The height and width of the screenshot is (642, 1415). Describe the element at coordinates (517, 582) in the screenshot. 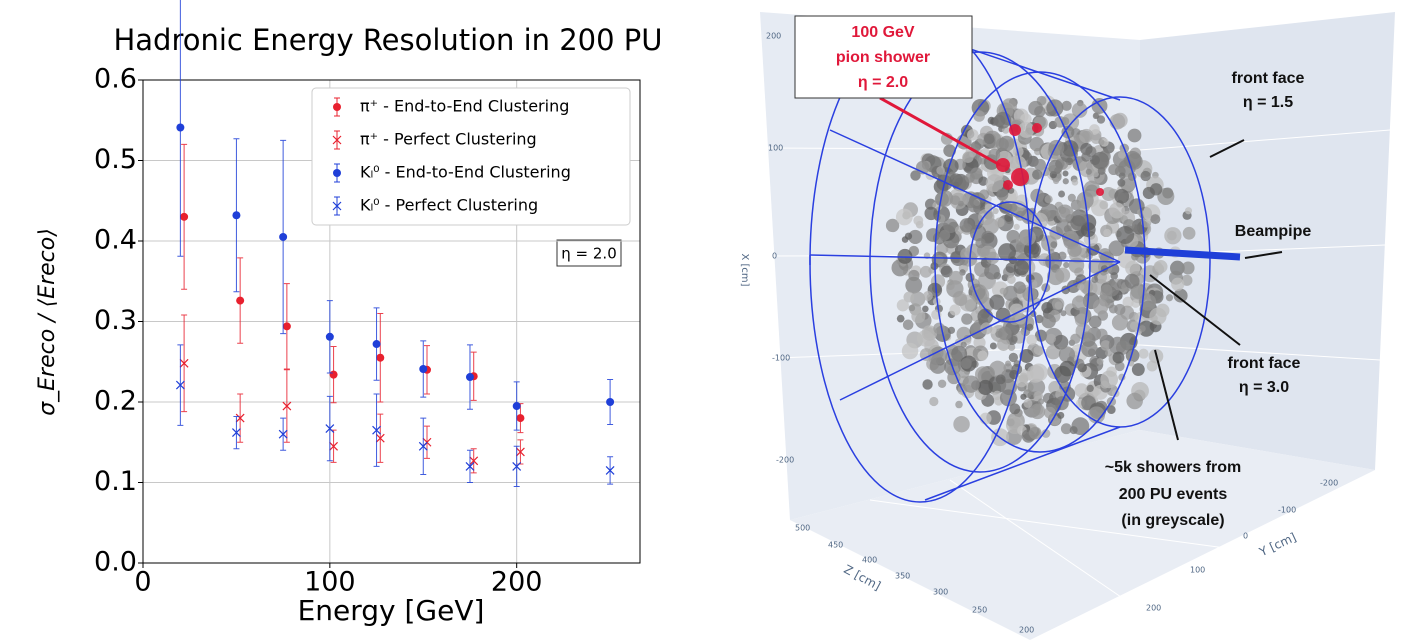

I see `x-tick-label: 200` at that location.